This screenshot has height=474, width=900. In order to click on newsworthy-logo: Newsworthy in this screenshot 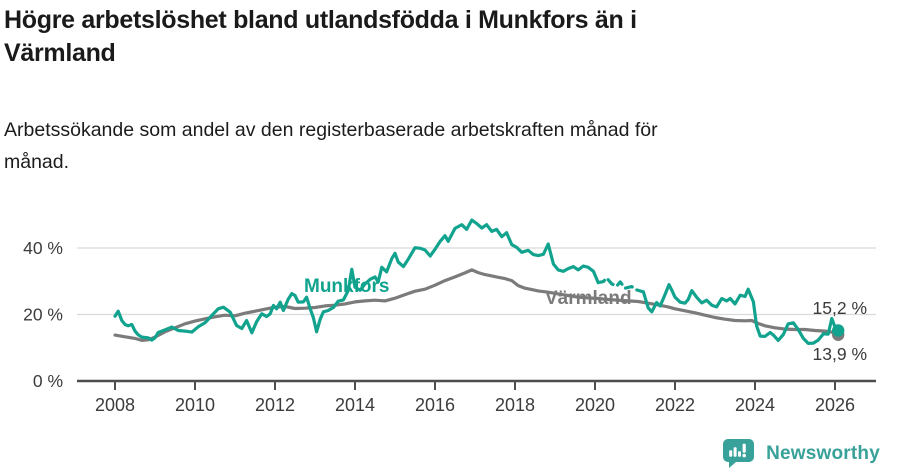, I will do `click(801, 453)`.